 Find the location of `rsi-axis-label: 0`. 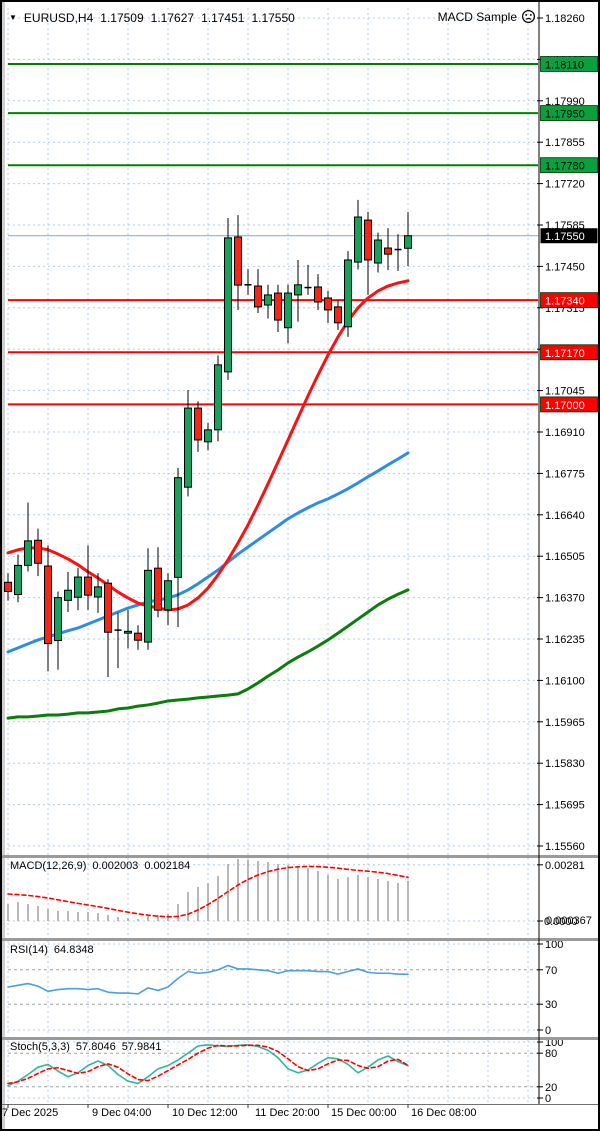

rsi-axis-label: 0 is located at coordinates (548, 1031).